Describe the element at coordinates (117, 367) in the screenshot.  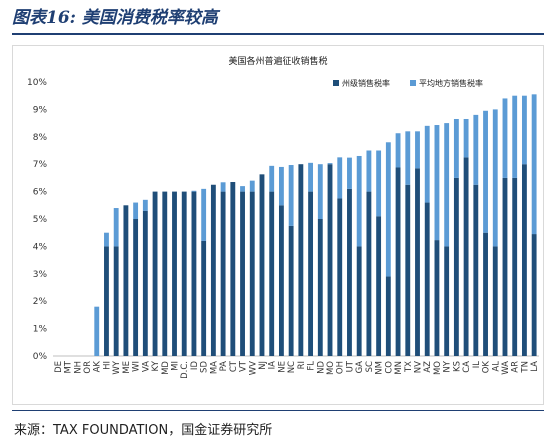
I see `x-tick-label: WY` at that location.